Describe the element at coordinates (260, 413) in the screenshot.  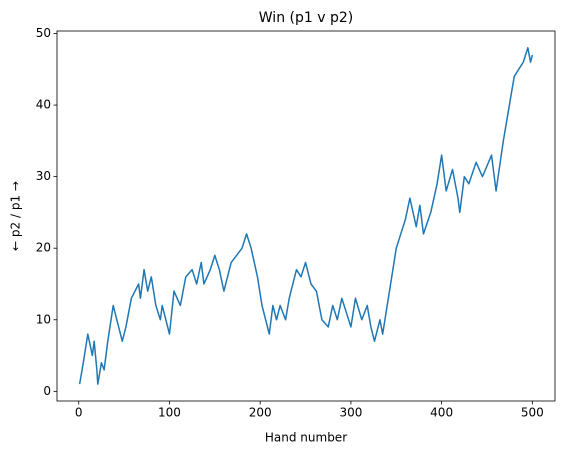
I see `x-tick-label: 200` at that location.